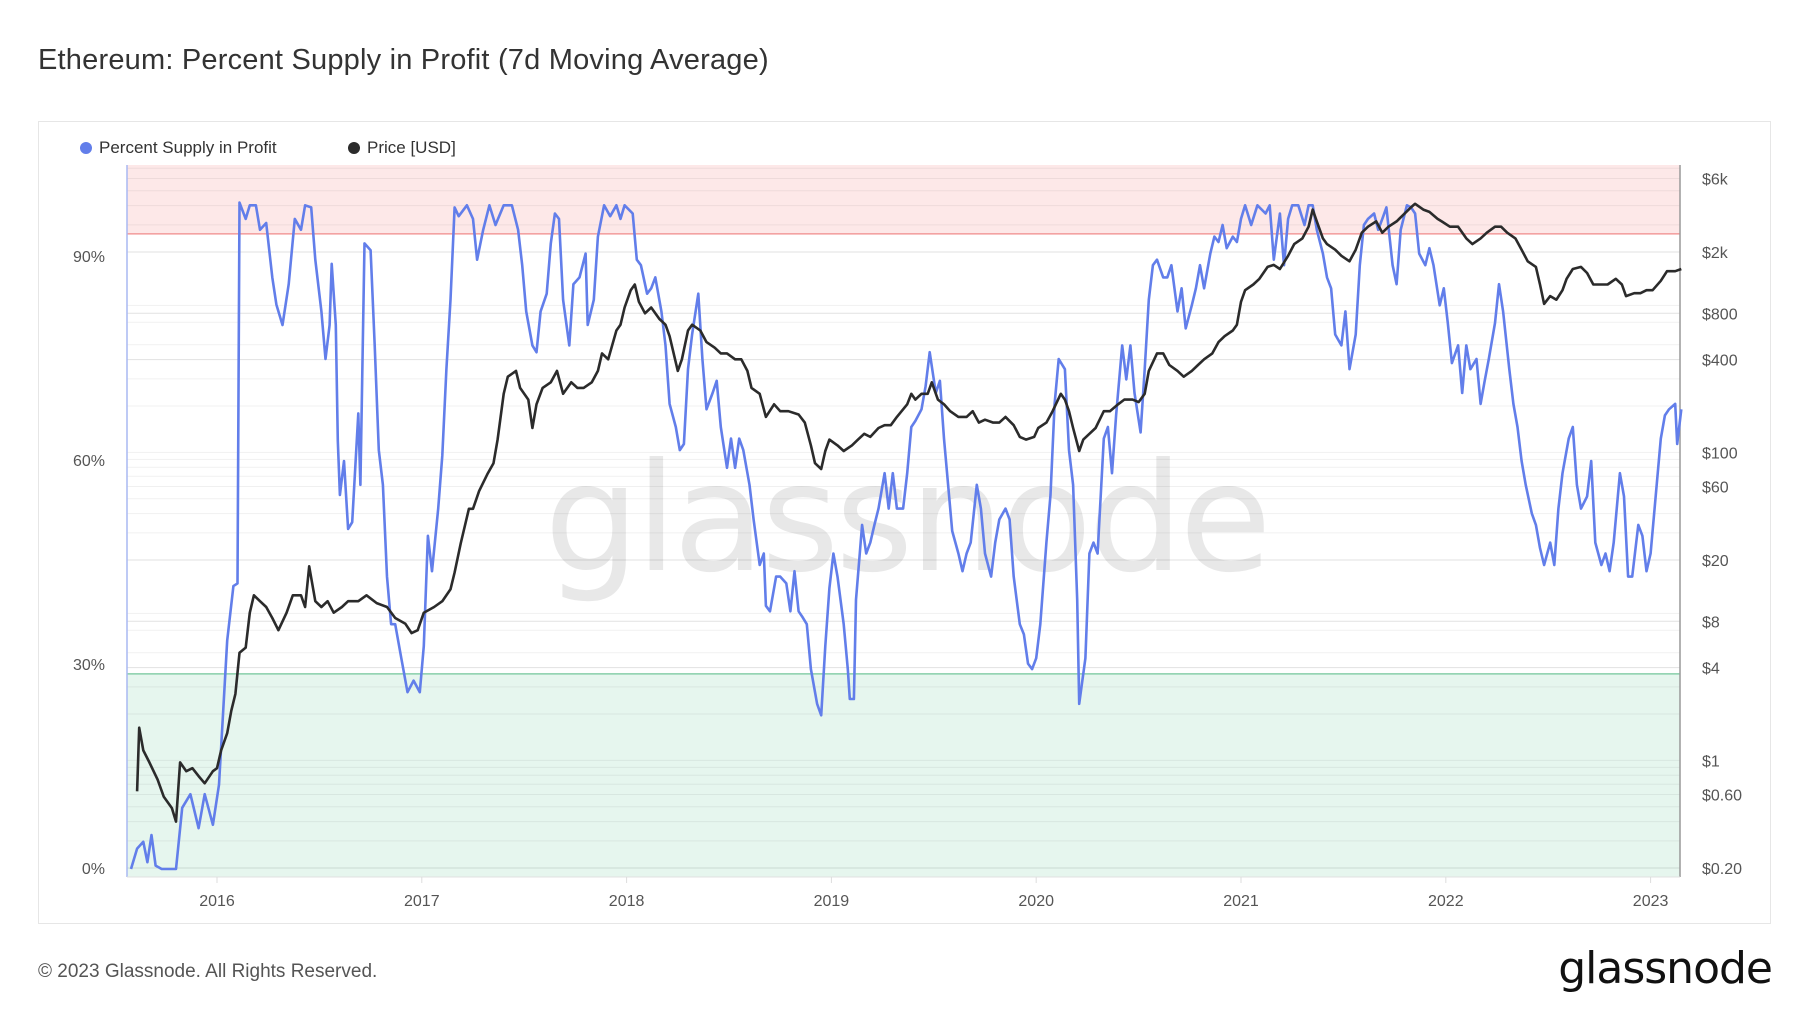  Describe the element at coordinates (1720, 361) in the screenshot. I see `y-right-tick-label: $400` at that location.